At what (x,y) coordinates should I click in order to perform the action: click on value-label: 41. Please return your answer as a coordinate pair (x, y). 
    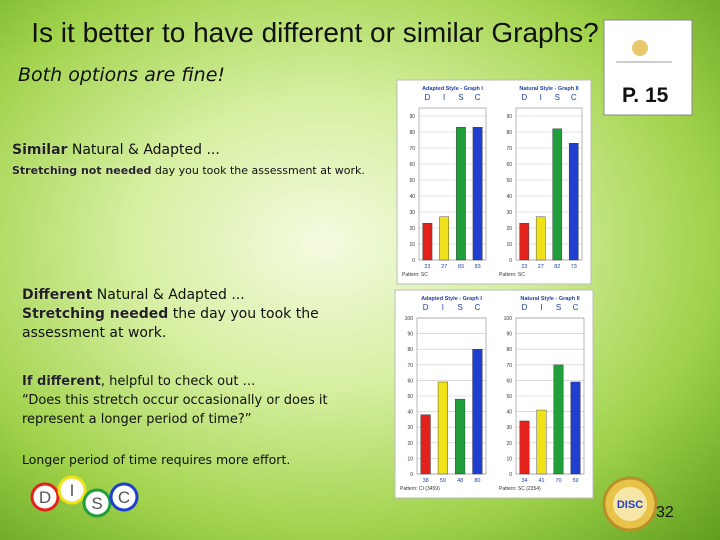
    Looking at the image, I should click on (541, 481).